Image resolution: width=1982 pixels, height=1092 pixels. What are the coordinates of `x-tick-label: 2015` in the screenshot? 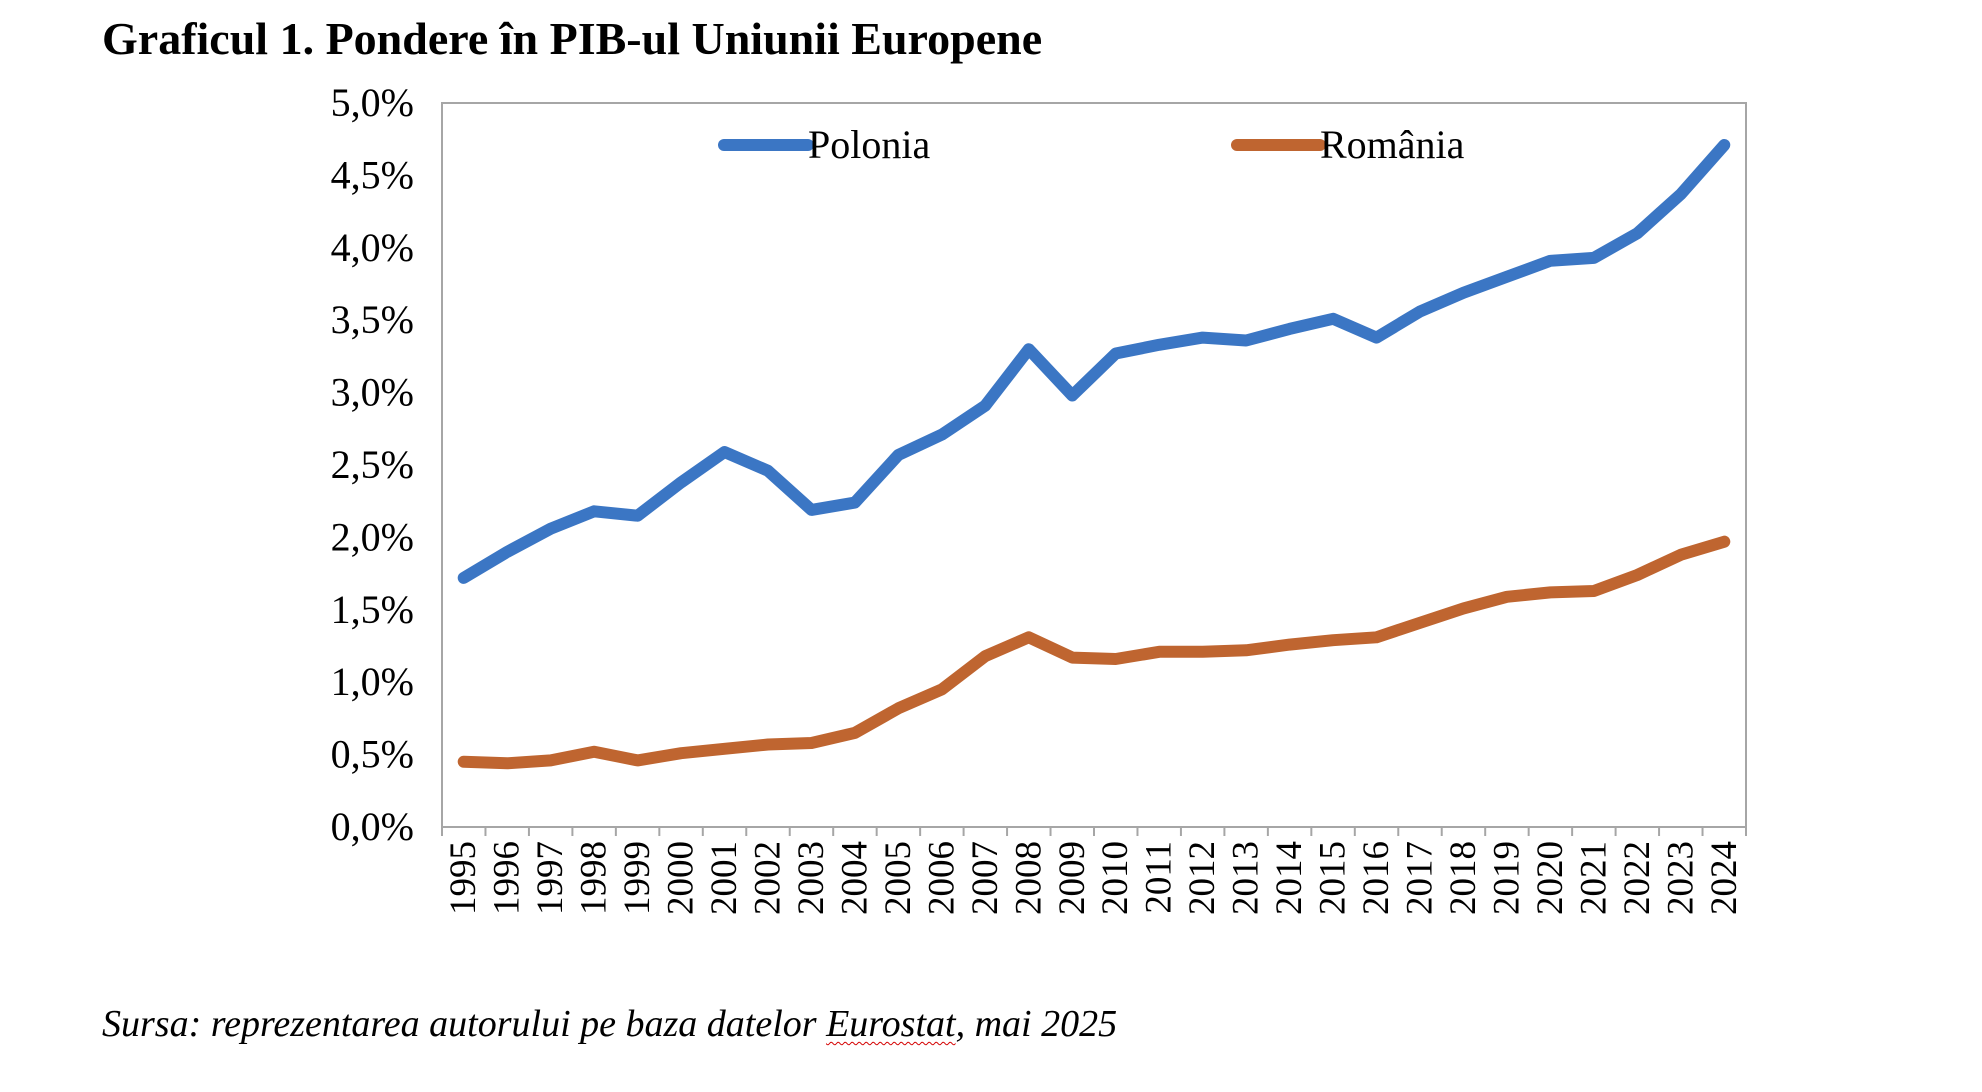 It's located at (1333, 878).